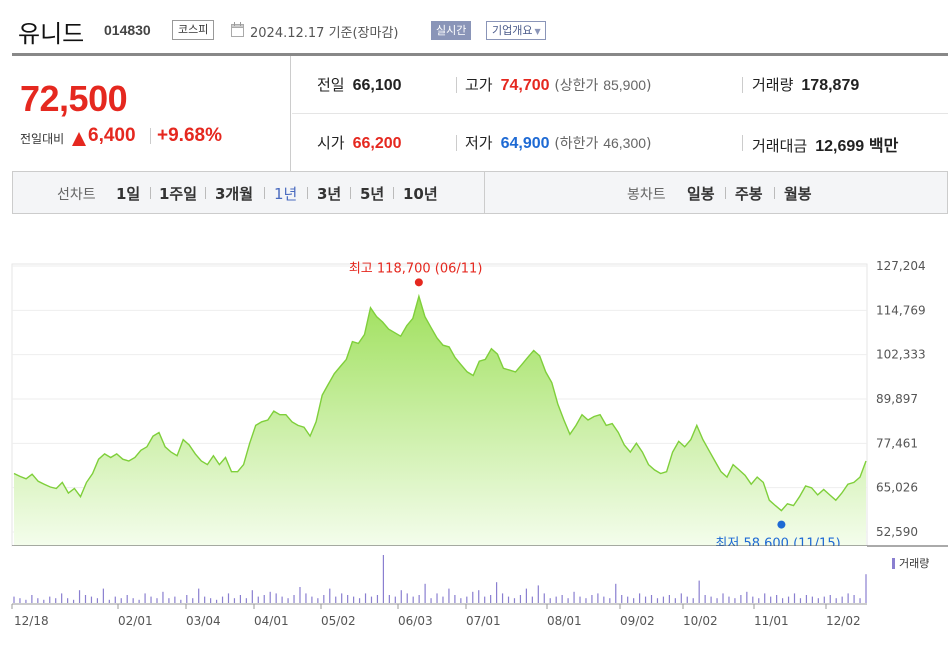 Image resolution: width=948 pixels, height=645 pixels. What do you see at coordinates (798, 194) in the screenshot?
I see `candle-monthly: 월봉` at bounding box center [798, 194].